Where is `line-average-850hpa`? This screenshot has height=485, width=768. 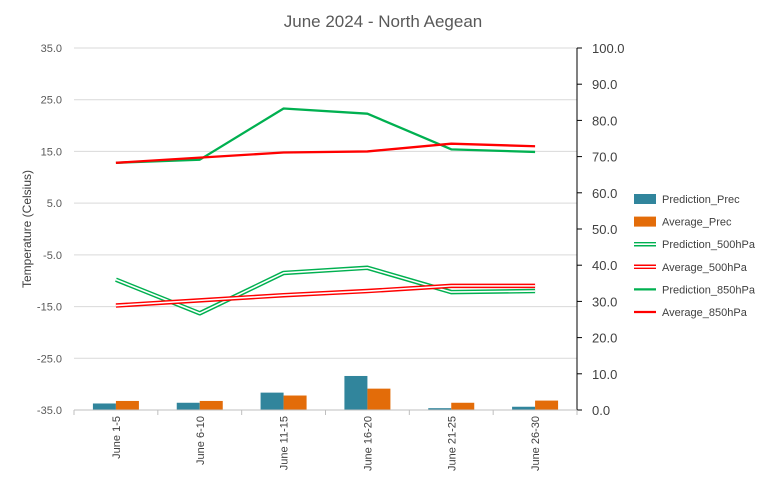 line-average-850hpa is located at coordinates (325, 153).